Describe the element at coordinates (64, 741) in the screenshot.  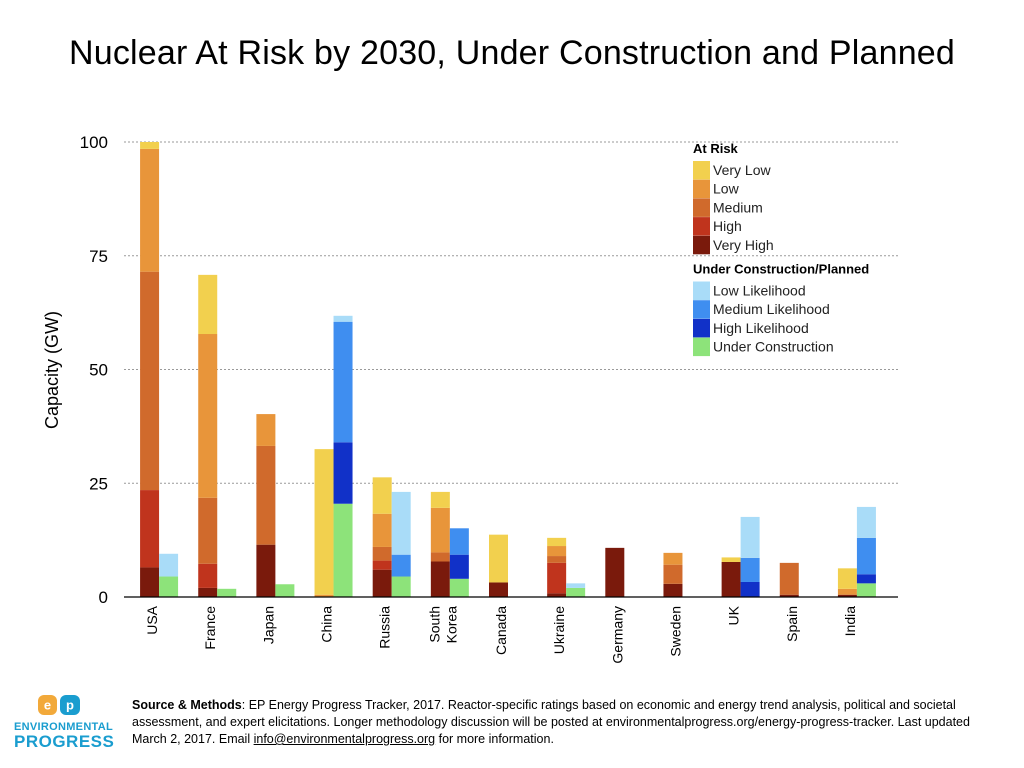
I see `logo-text-progress: PROGRESS` at that location.